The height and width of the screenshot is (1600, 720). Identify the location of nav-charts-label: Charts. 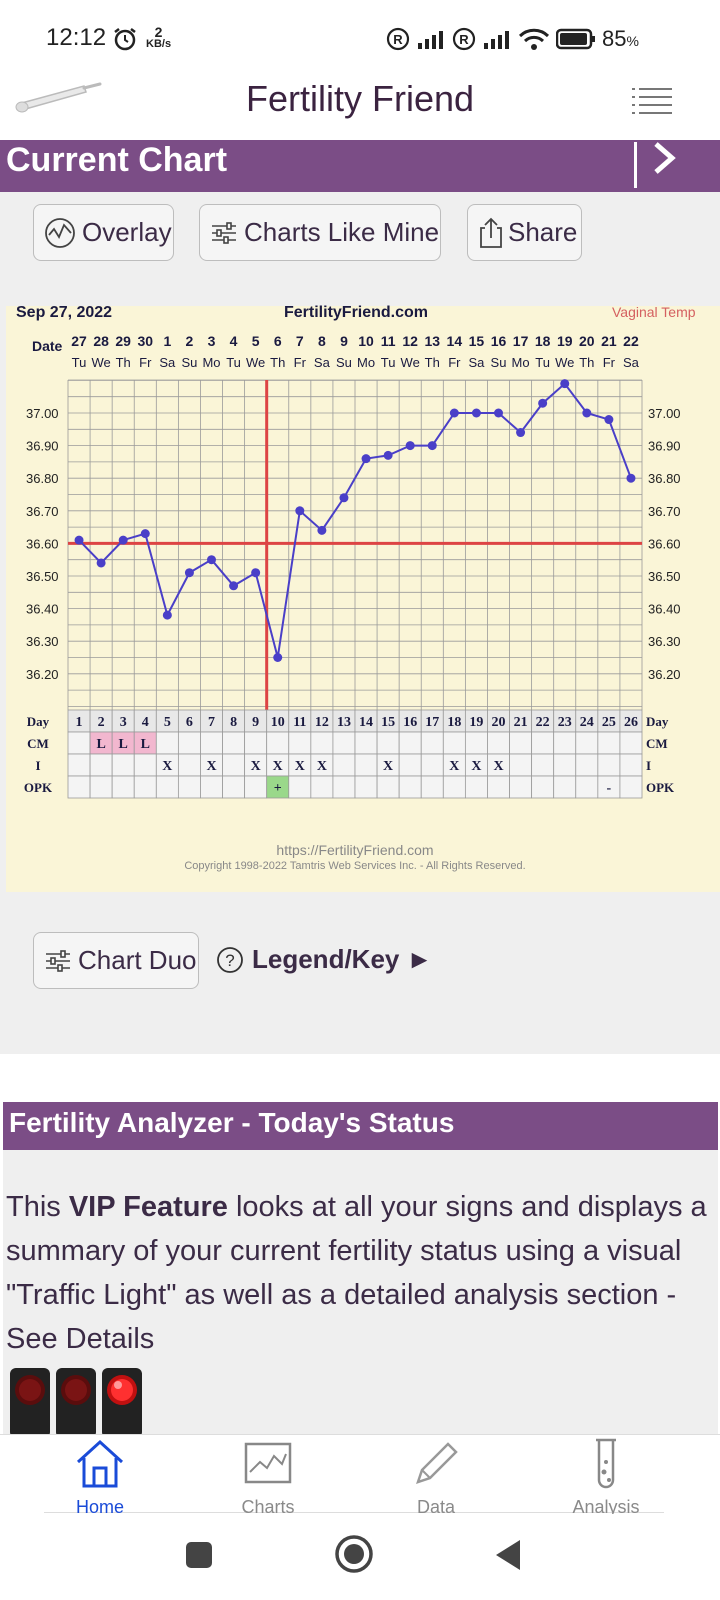
(268, 1507).